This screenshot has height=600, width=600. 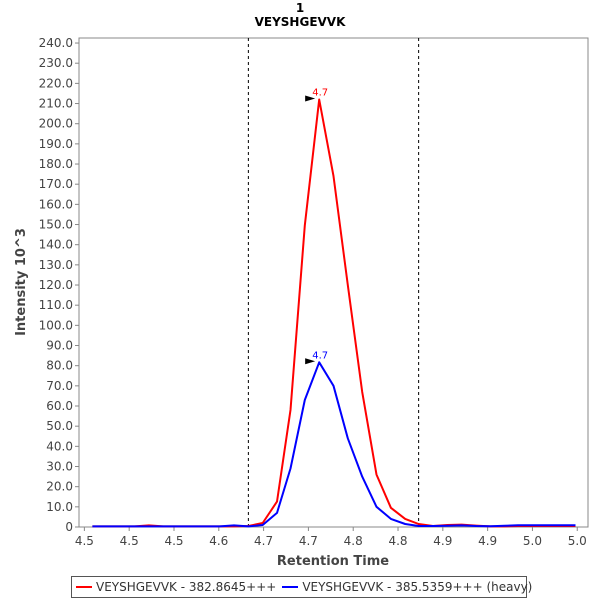 I want to click on y-tick-label: 20.0, so click(x=59, y=487).